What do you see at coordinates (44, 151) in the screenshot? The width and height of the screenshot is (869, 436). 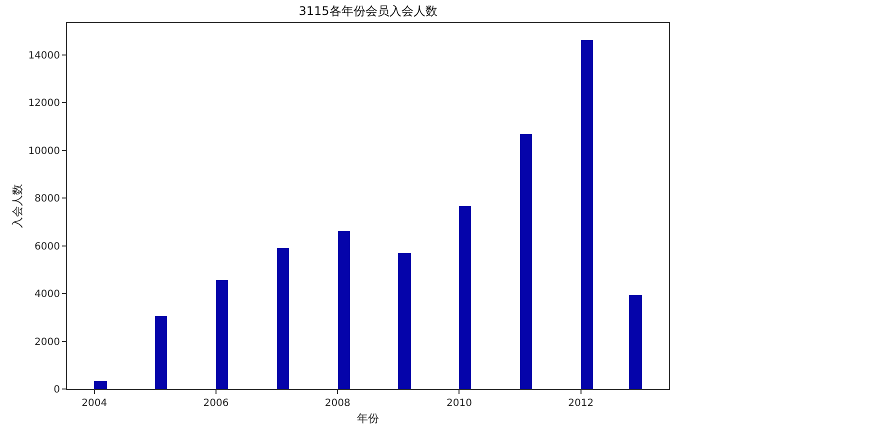 I see `y-tick-label: 10000` at bounding box center [44, 151].